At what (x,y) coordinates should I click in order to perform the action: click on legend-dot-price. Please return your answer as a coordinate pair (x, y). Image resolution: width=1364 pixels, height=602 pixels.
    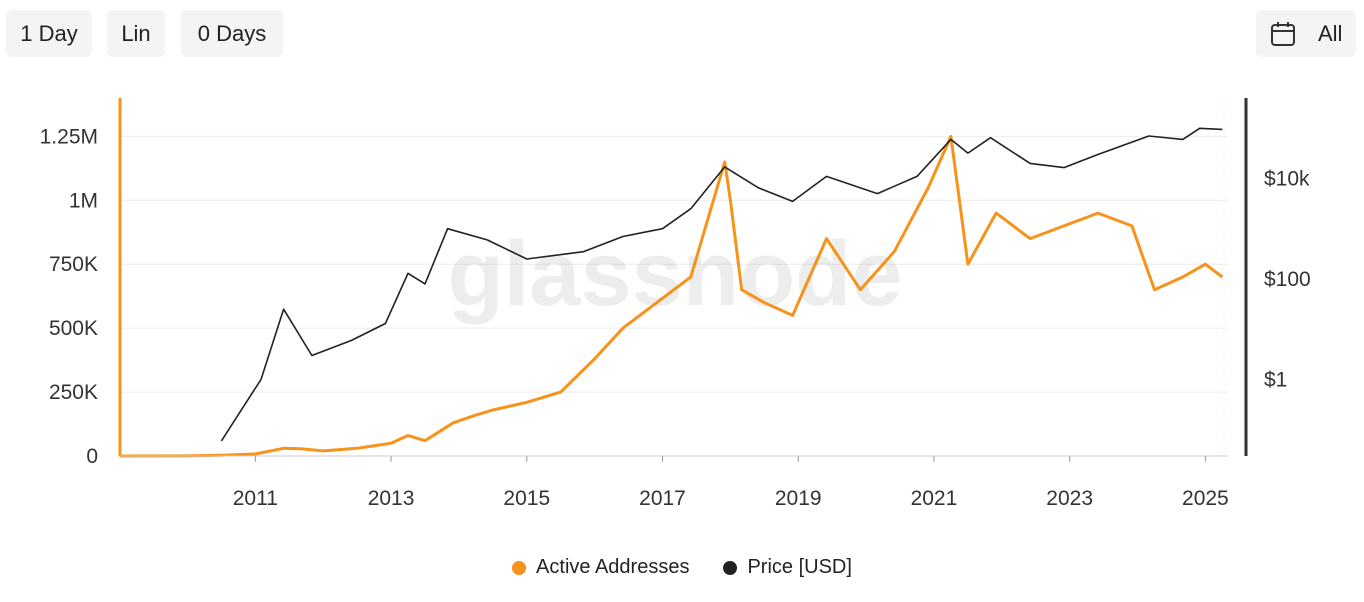
    Looking at the image, I should click on (730, 567).